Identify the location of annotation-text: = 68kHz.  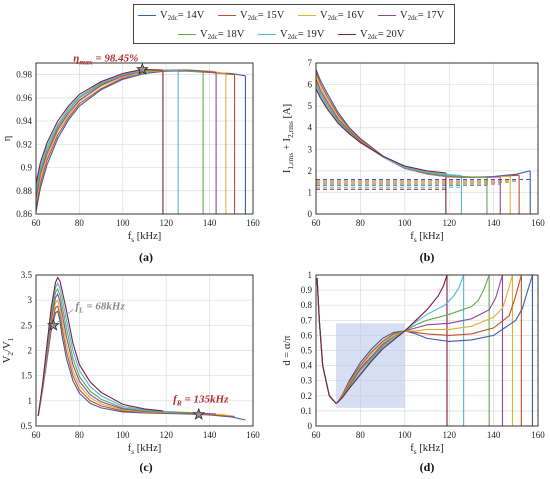
(105, 306).